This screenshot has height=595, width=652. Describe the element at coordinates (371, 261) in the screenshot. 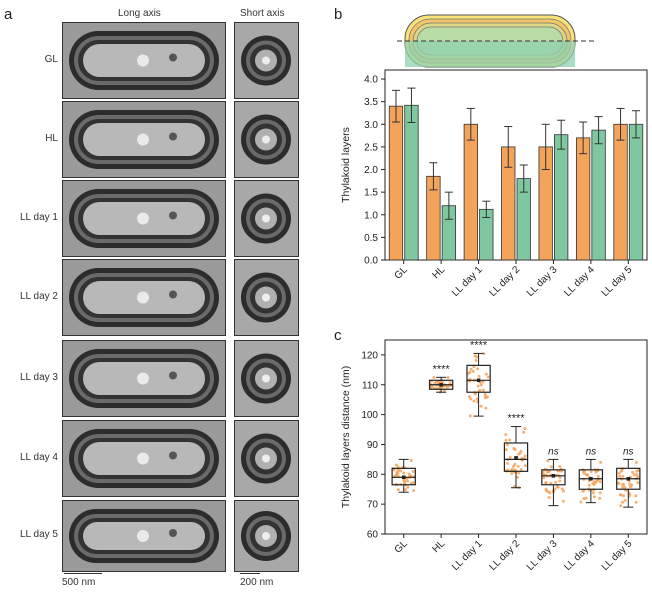

I see `y-tick-label: 0.0` at that location.